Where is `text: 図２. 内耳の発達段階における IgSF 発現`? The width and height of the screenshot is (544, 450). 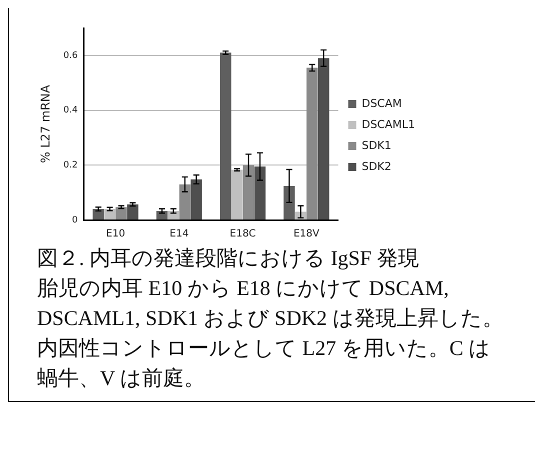
text: 図２. 内耳の発達段階における IgSF 発現 is located at coordinates (228, 258).